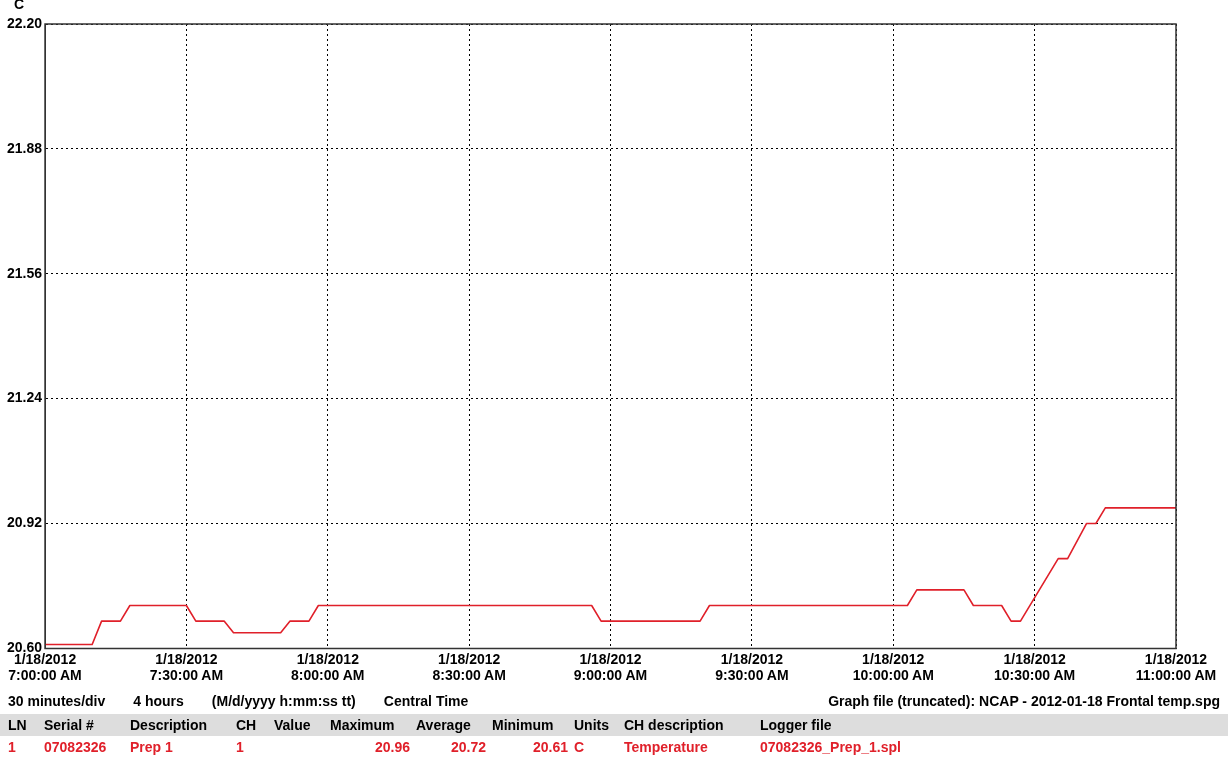 The height and width of the screenshot is (777, 1228). I want to click on x-tick-label: 1/18/2012 8:30:00 AM, so click(469, 667).